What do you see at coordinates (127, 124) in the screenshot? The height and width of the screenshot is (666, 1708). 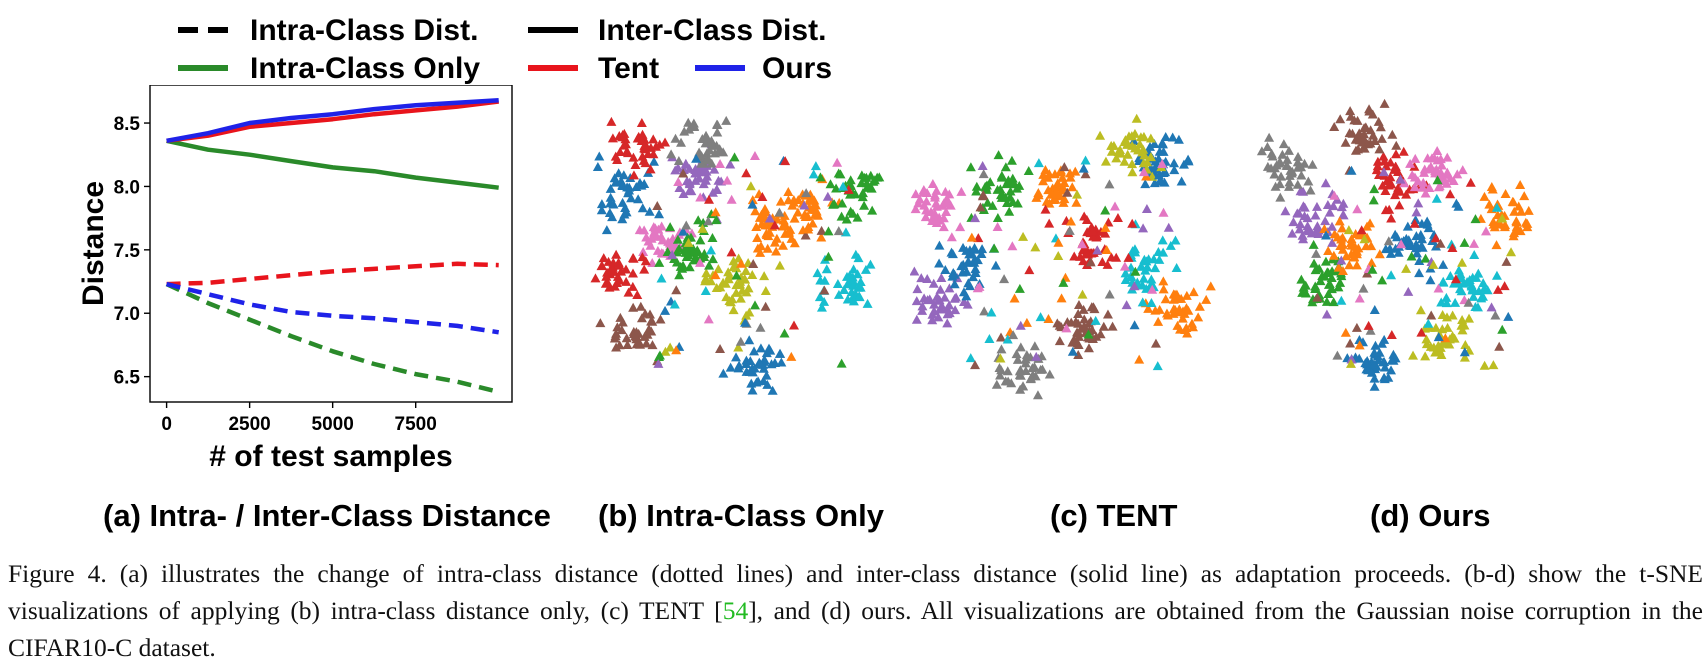 I see `y-tick-label: 8.5` at bounding box center [127, 124].